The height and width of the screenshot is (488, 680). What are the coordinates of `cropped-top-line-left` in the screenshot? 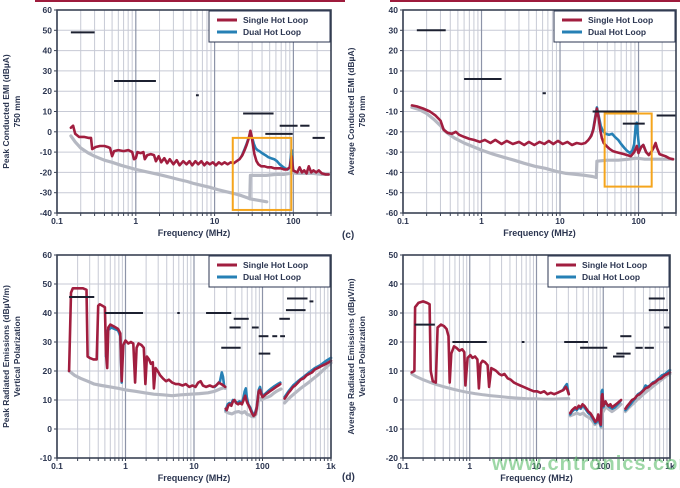 It's located at (190, 1).